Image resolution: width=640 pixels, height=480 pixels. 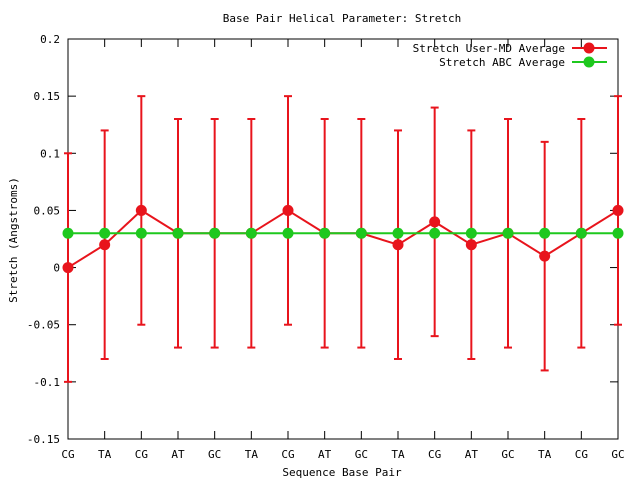 I want to click on series-line-user-md, so click(x=343, y=239).